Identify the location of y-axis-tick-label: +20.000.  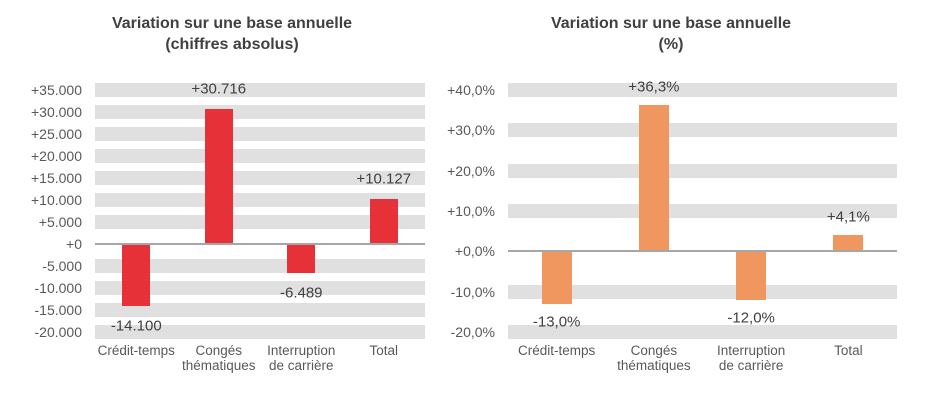
(56, 156).